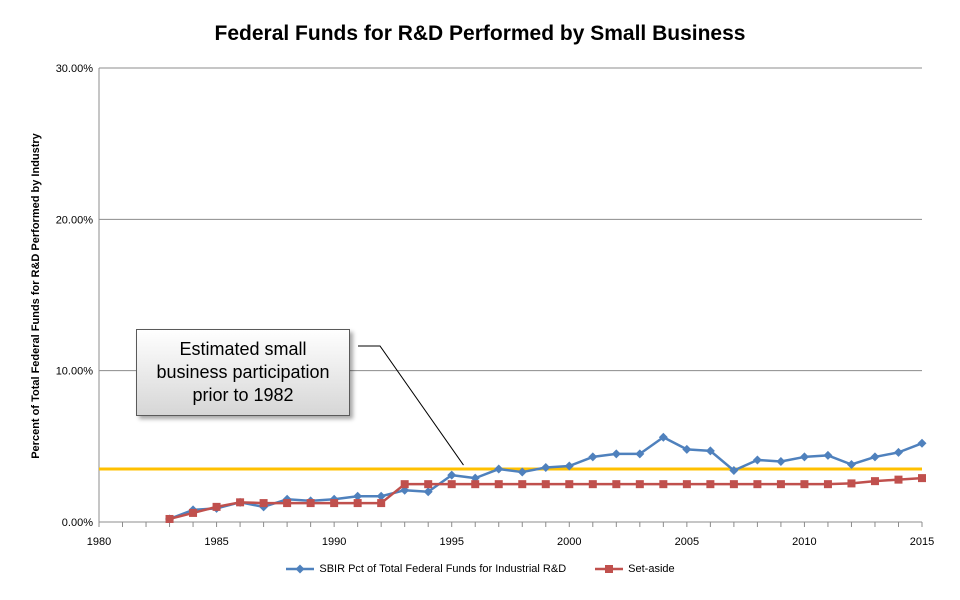  I want to click on x-tick-label: 1995, so click(451, 542).